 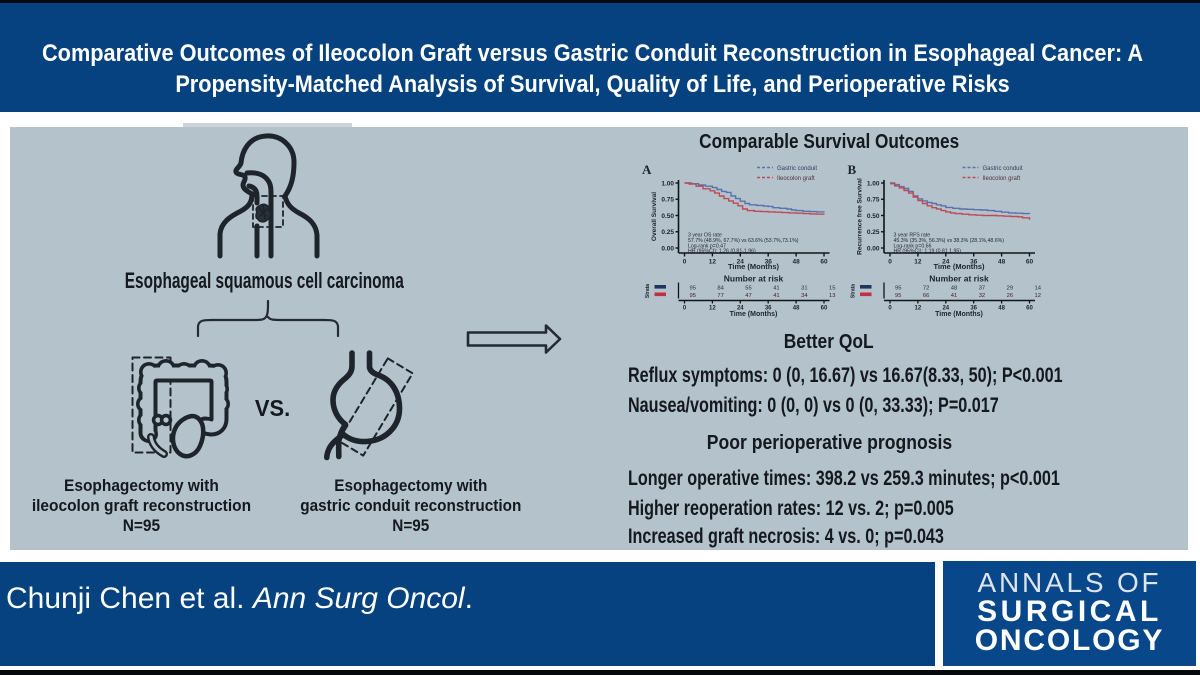 What do you see at coordinates (982, 289) in the screenshot?
I see `svg-text: 37` at bounding box center [982, 289].